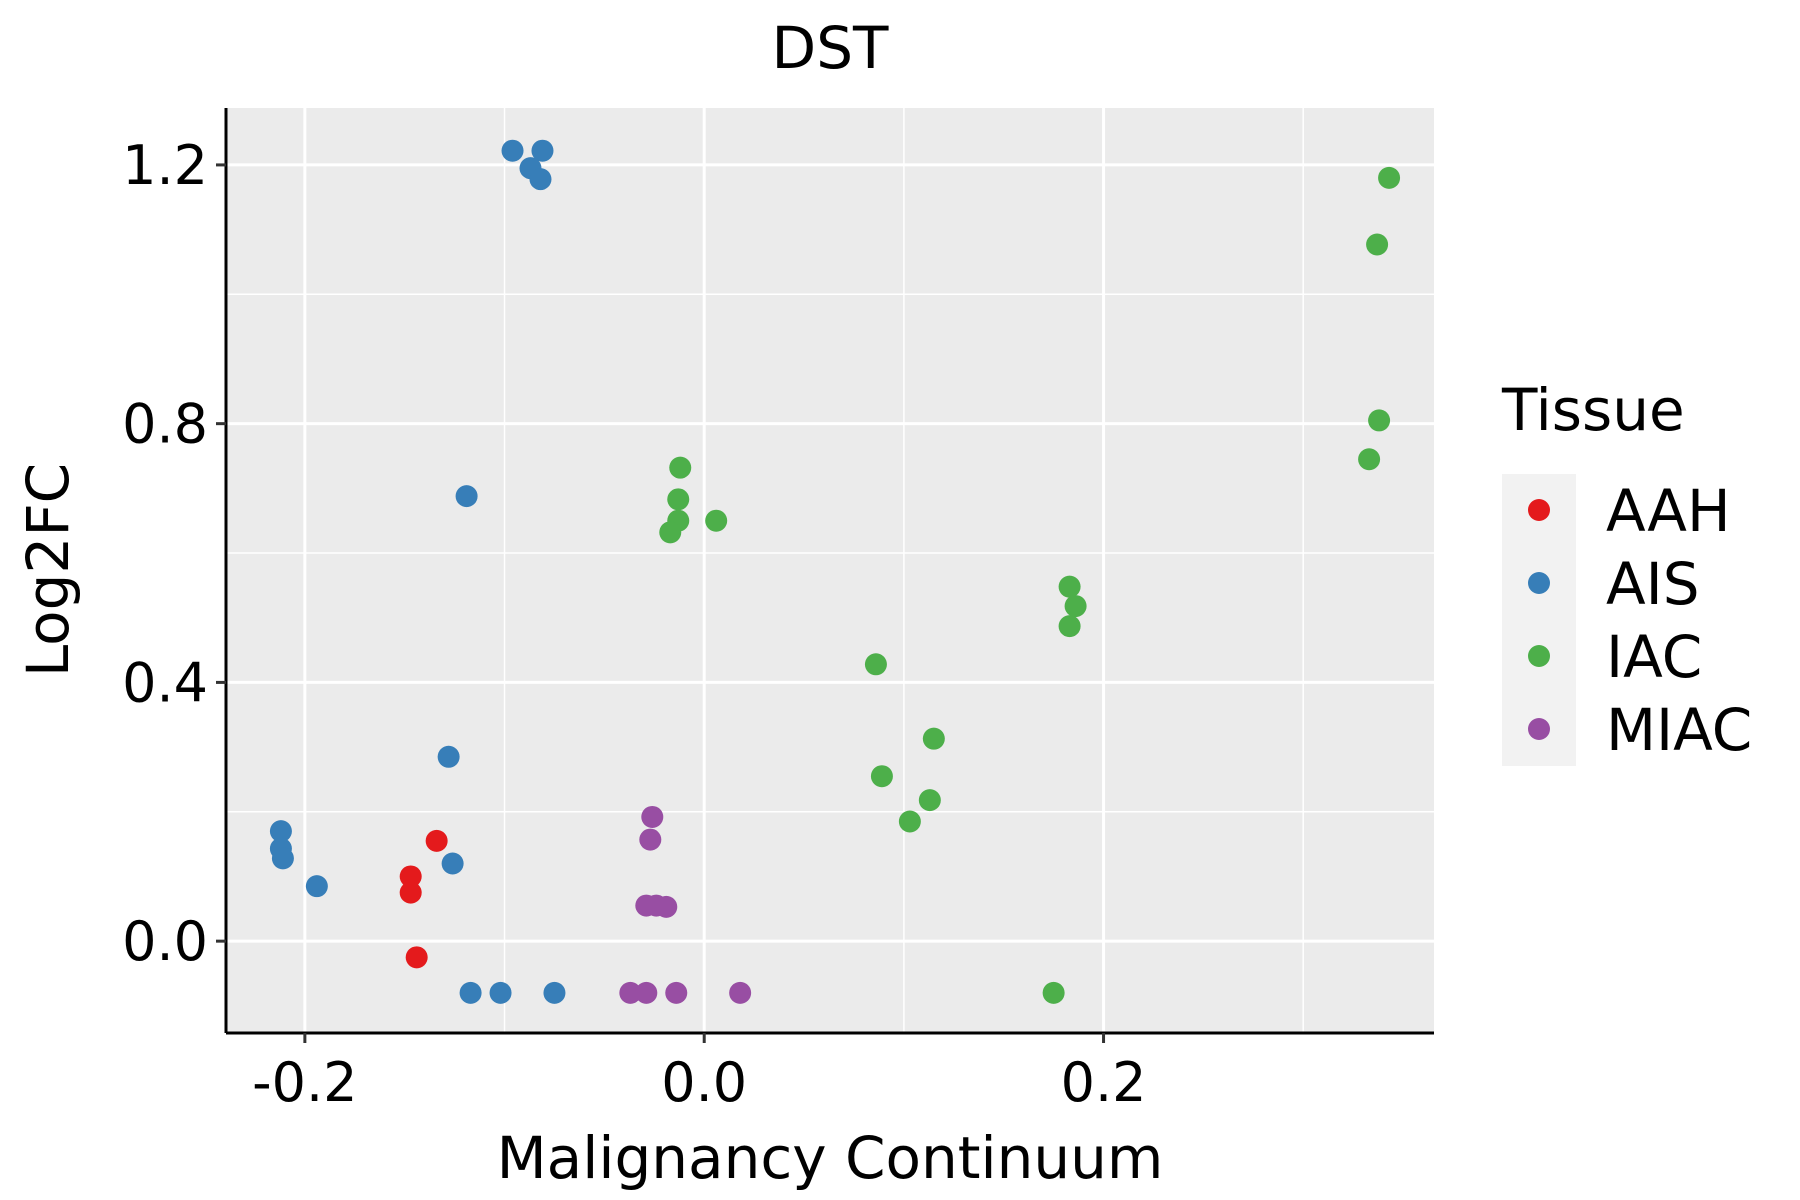  What do you see at coordinates (48, 570) in the screenshot?
I see `y-axis-title: Log2FC` at bounding box center [48, 570].